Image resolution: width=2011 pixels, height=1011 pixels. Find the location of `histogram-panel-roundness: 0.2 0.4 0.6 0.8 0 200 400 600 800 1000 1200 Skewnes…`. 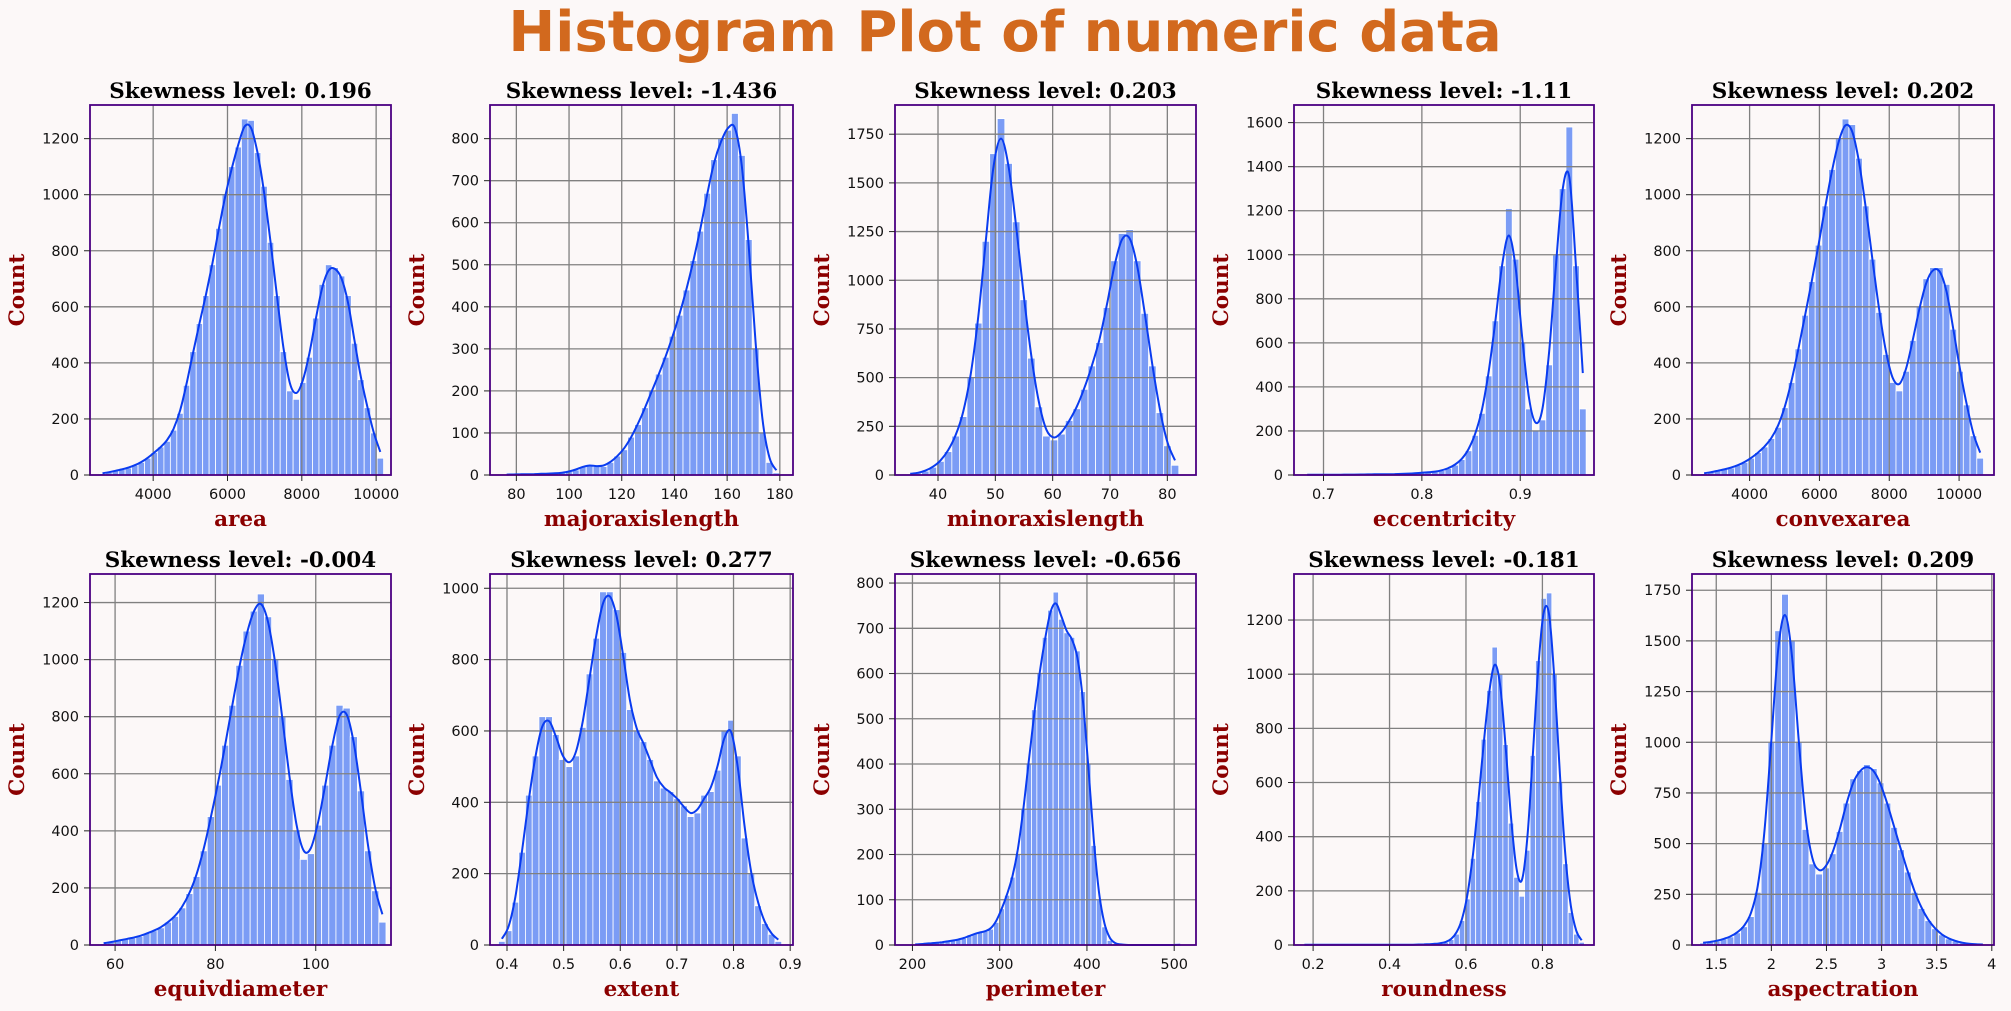

histogram-panel-roundness: 0.2 0.4 0.6 0.8 0 200 400 600 800 1000 1200 Skewnes… is located at coordinates (1402, 775).